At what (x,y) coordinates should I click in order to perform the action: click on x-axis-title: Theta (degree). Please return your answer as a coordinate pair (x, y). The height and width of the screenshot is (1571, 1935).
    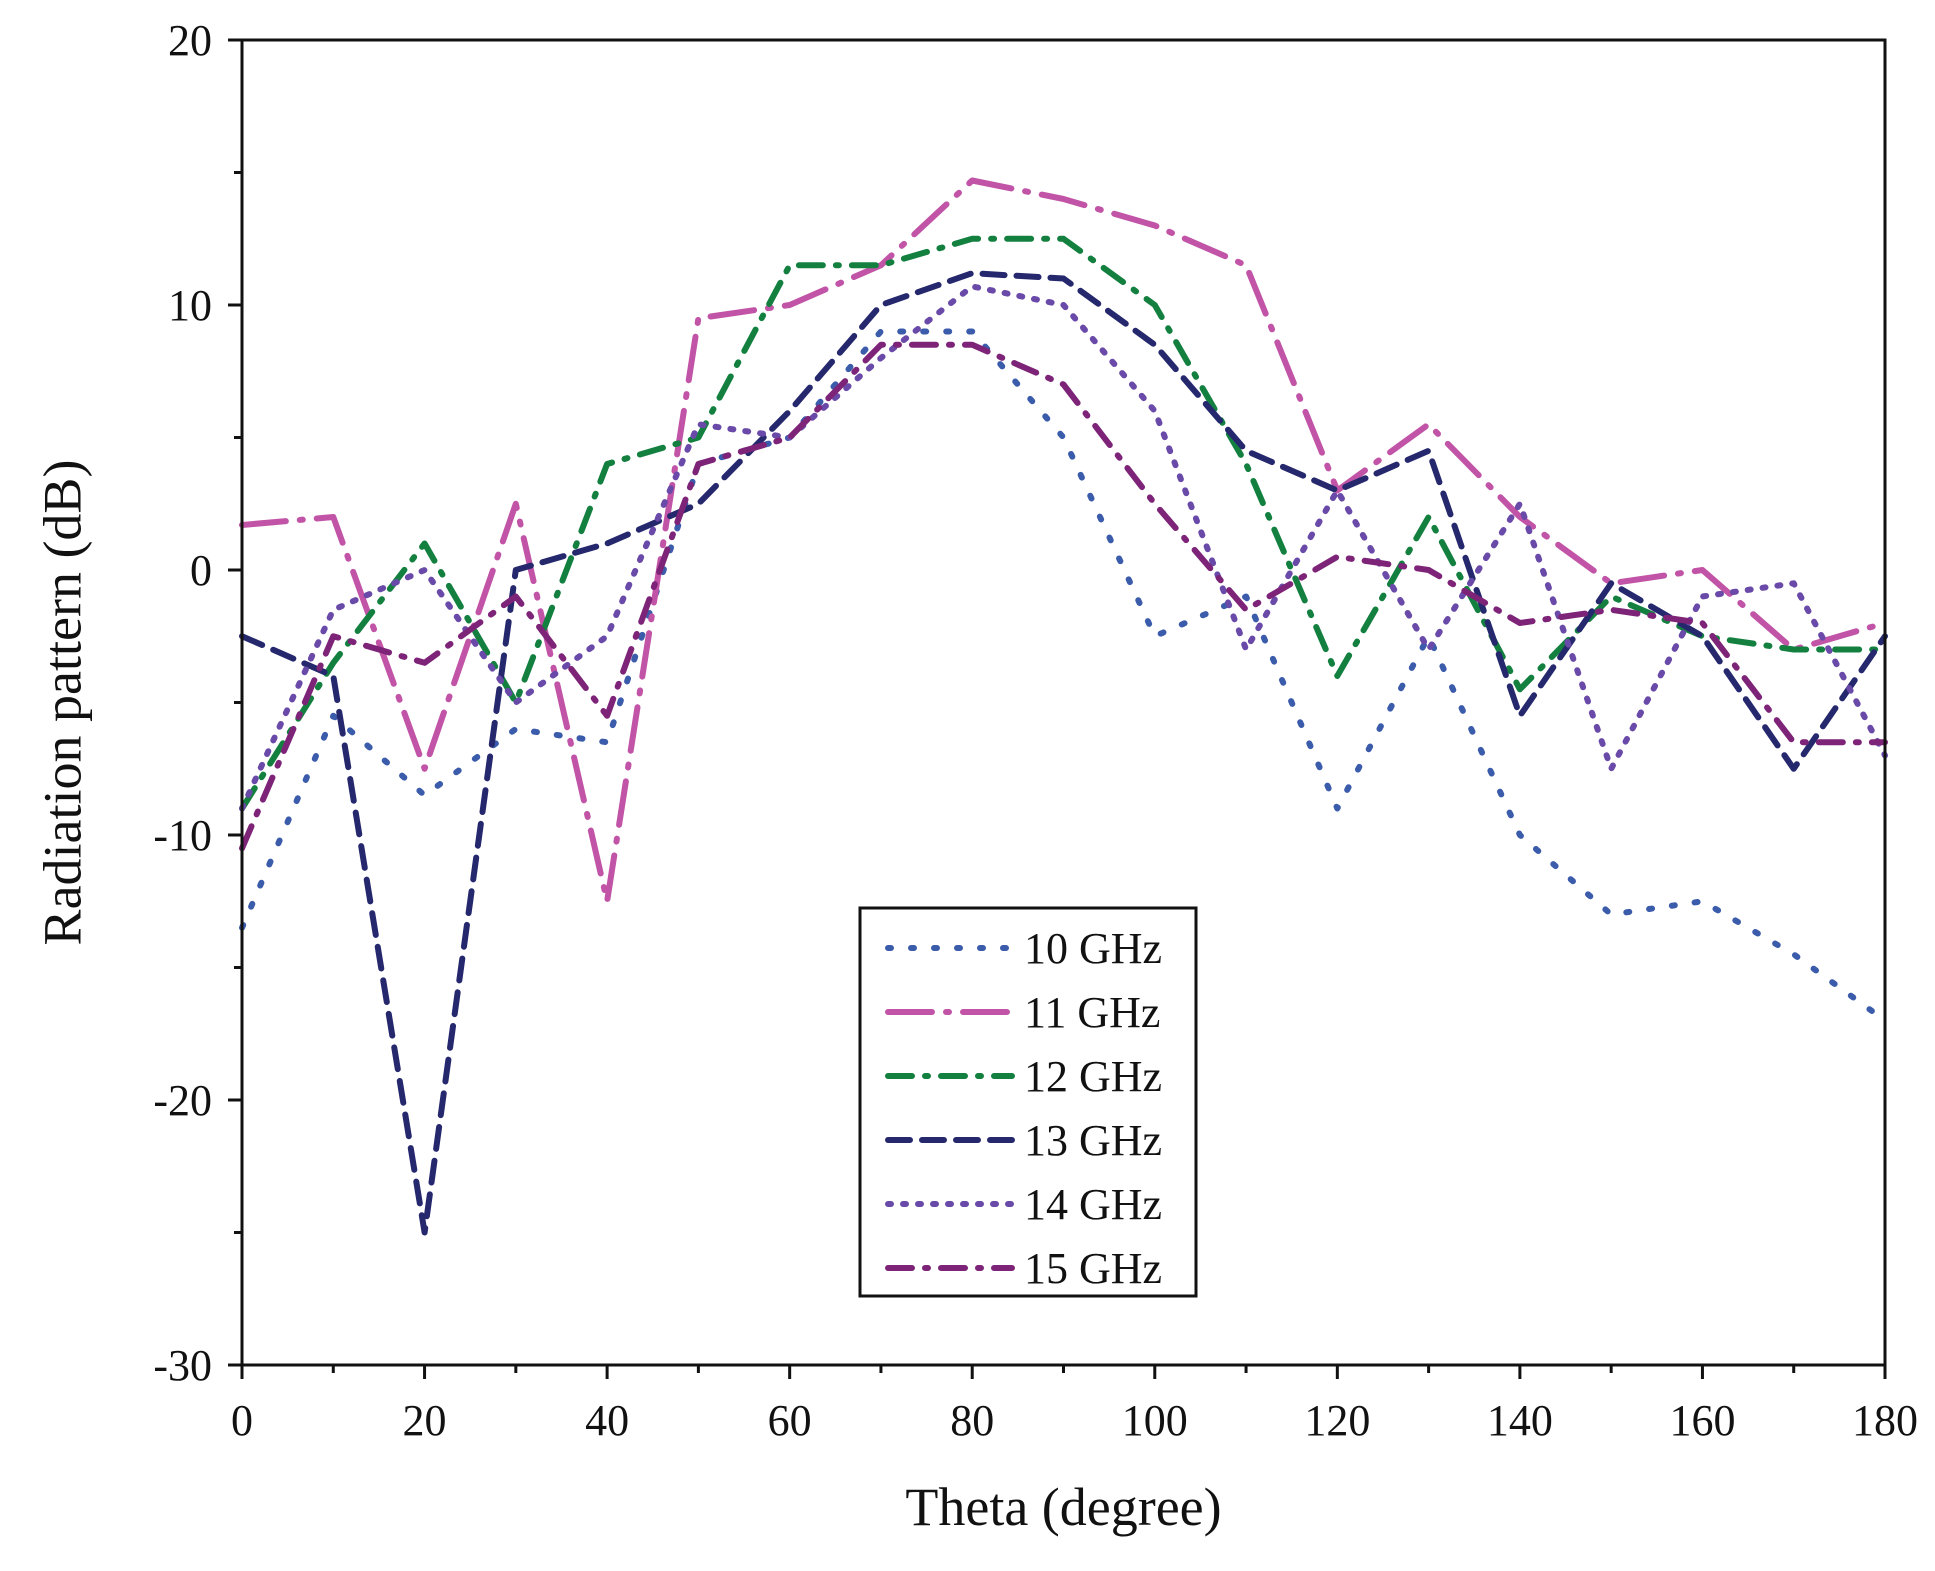
    Looking at the image, I should click on (1063, 1507).